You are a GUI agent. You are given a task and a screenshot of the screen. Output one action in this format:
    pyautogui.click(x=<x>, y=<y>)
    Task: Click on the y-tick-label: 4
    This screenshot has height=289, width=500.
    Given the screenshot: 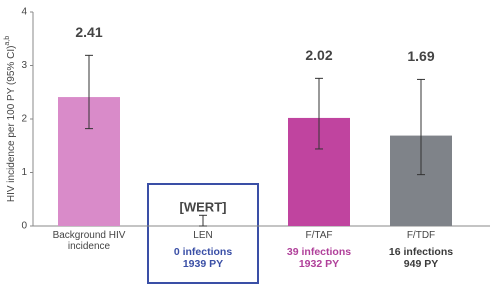 What is the action you would take?
    pyautogui.click(x=24, y=12)
    